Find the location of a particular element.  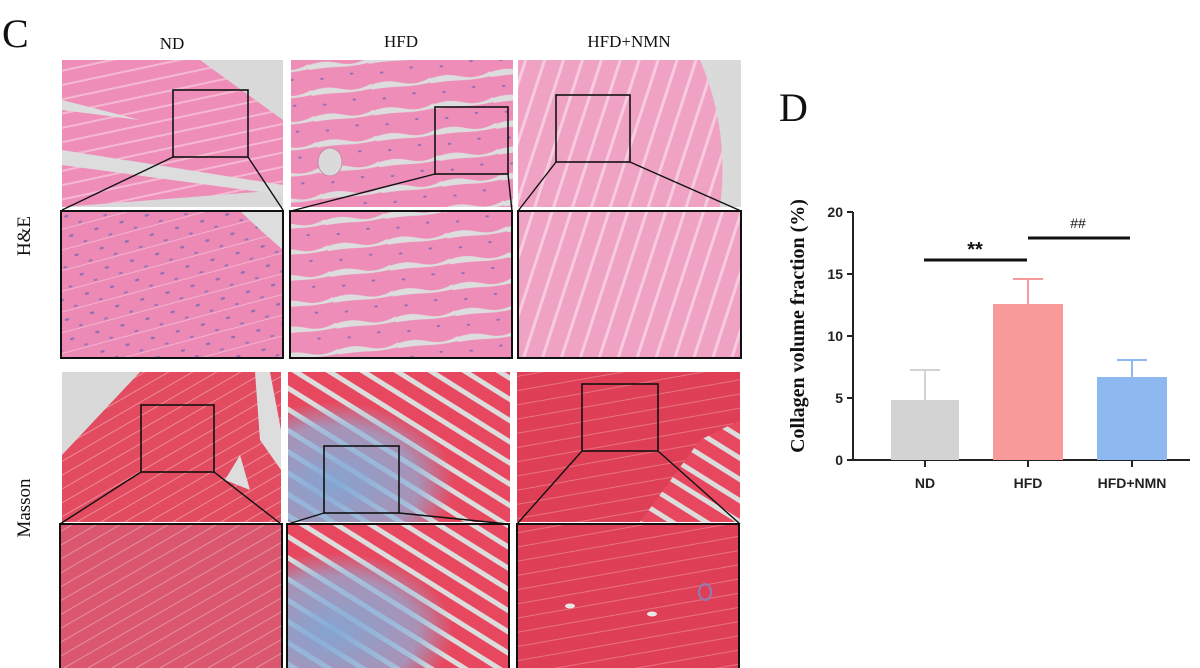

masson-nmn-overview-image is located at coordinates (628, 448).